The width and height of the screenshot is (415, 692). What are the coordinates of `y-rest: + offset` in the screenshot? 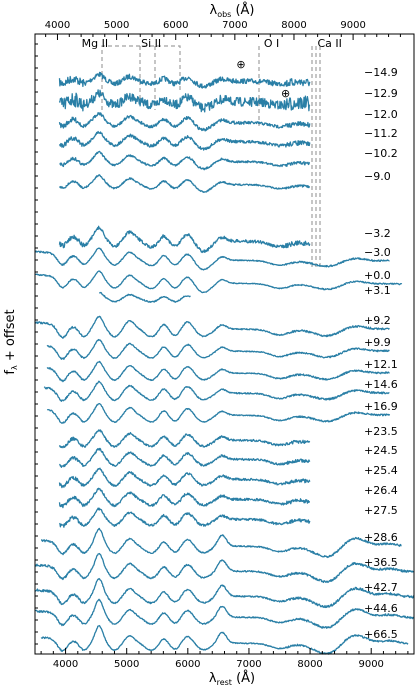 It's located at (10, 337).